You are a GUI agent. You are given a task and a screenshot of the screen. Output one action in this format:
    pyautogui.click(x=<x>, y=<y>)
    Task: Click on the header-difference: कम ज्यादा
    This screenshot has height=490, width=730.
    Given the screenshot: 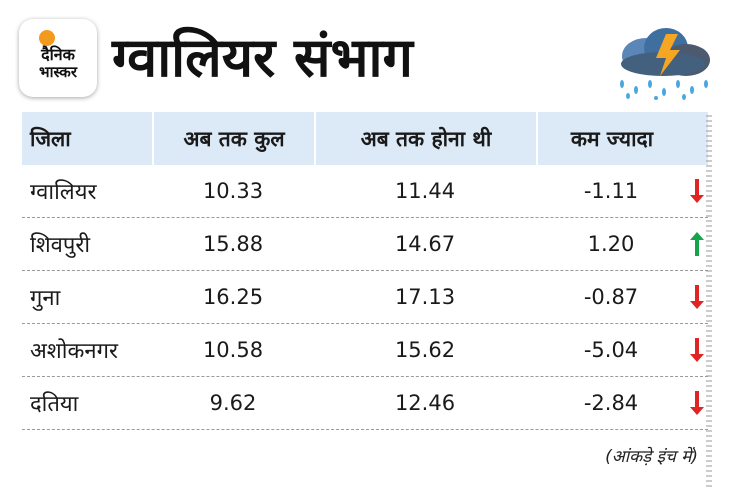 What is the action you would take?
    pyautogui.click(x=611, y=138)
    